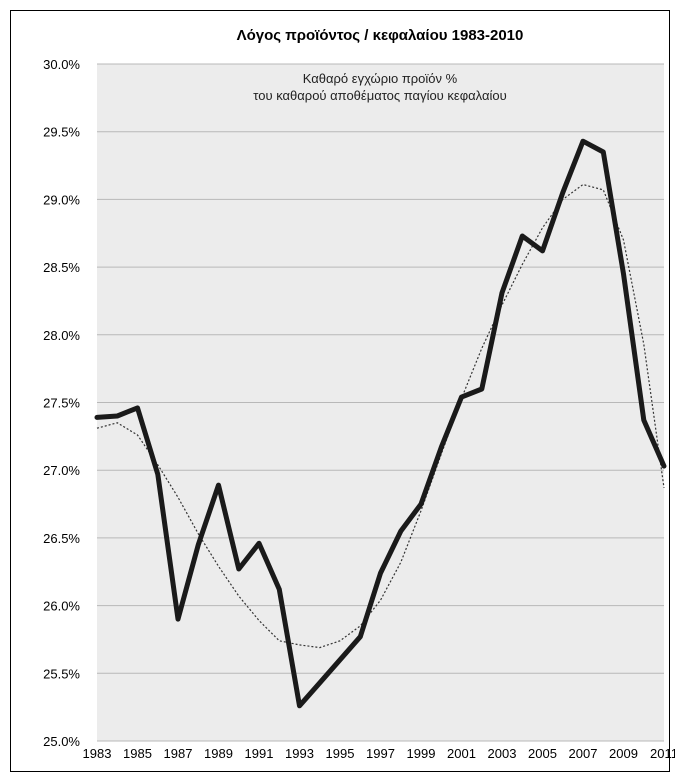  I want to click on x-tick-label: 2009, so click(623, 753).